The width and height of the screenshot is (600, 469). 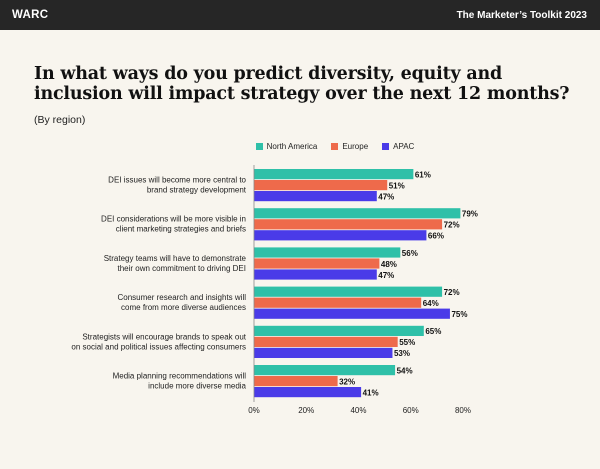 What do you see at coordinates (358, 410) in the screenshot?
I see `x-tick-label: 40%` at bounding box center [358, 410].